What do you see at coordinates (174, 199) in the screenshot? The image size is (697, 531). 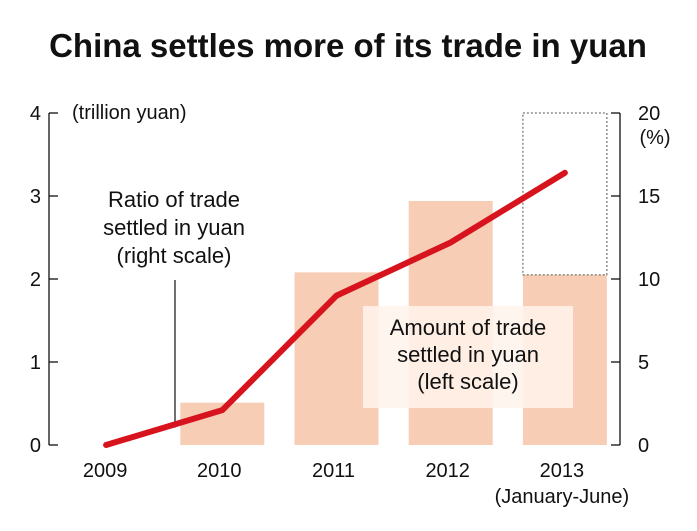 I see `ratio-annotation-line-1: Ratio of trade` at bounding box center [174, 199].